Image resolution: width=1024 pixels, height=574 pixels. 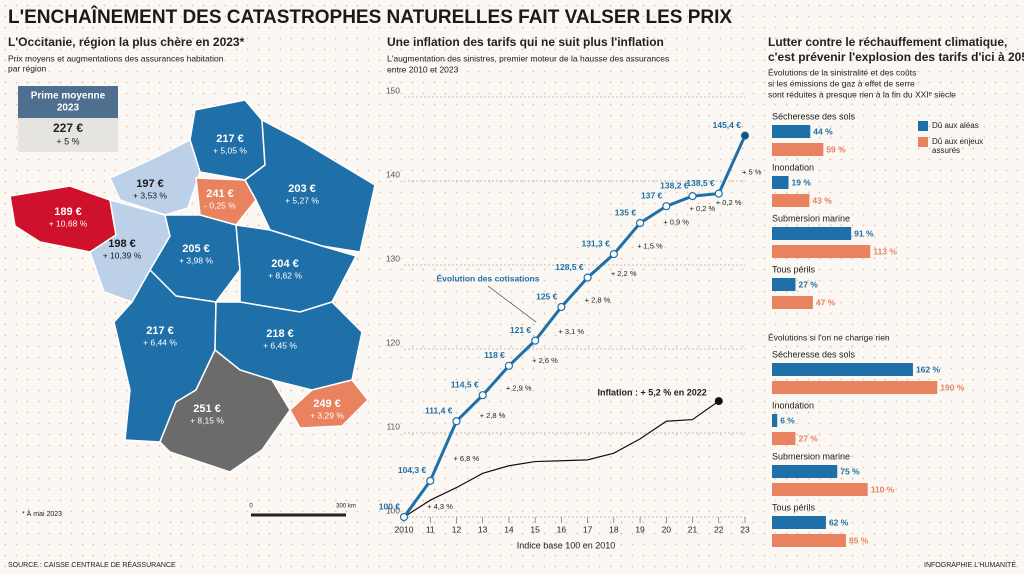 I want to click on value-label: 125 €, so click(x=547, y=296).